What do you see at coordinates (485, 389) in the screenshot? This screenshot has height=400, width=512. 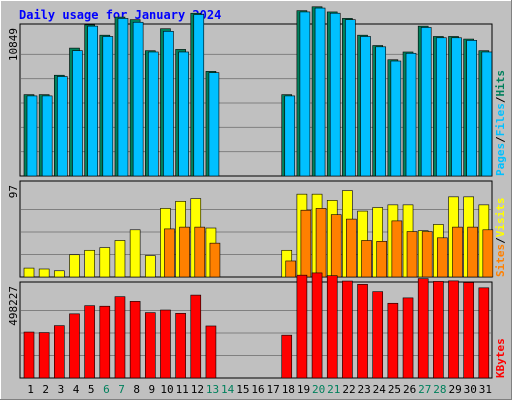 I see `x-tick-label: 31` at bounding box center [485, 389].